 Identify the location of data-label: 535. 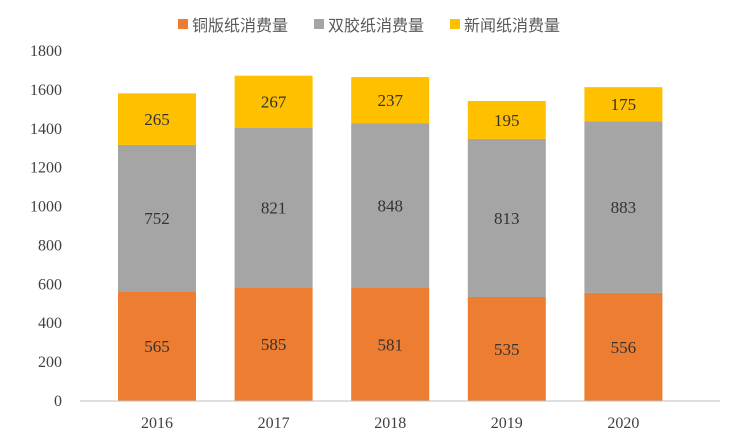
(507, 349).